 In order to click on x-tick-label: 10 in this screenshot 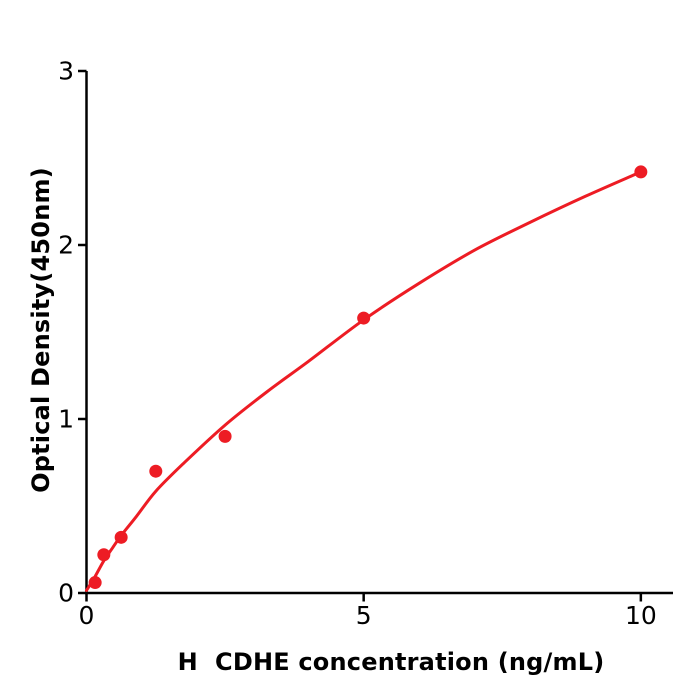, I will do `click(641, 615)`.